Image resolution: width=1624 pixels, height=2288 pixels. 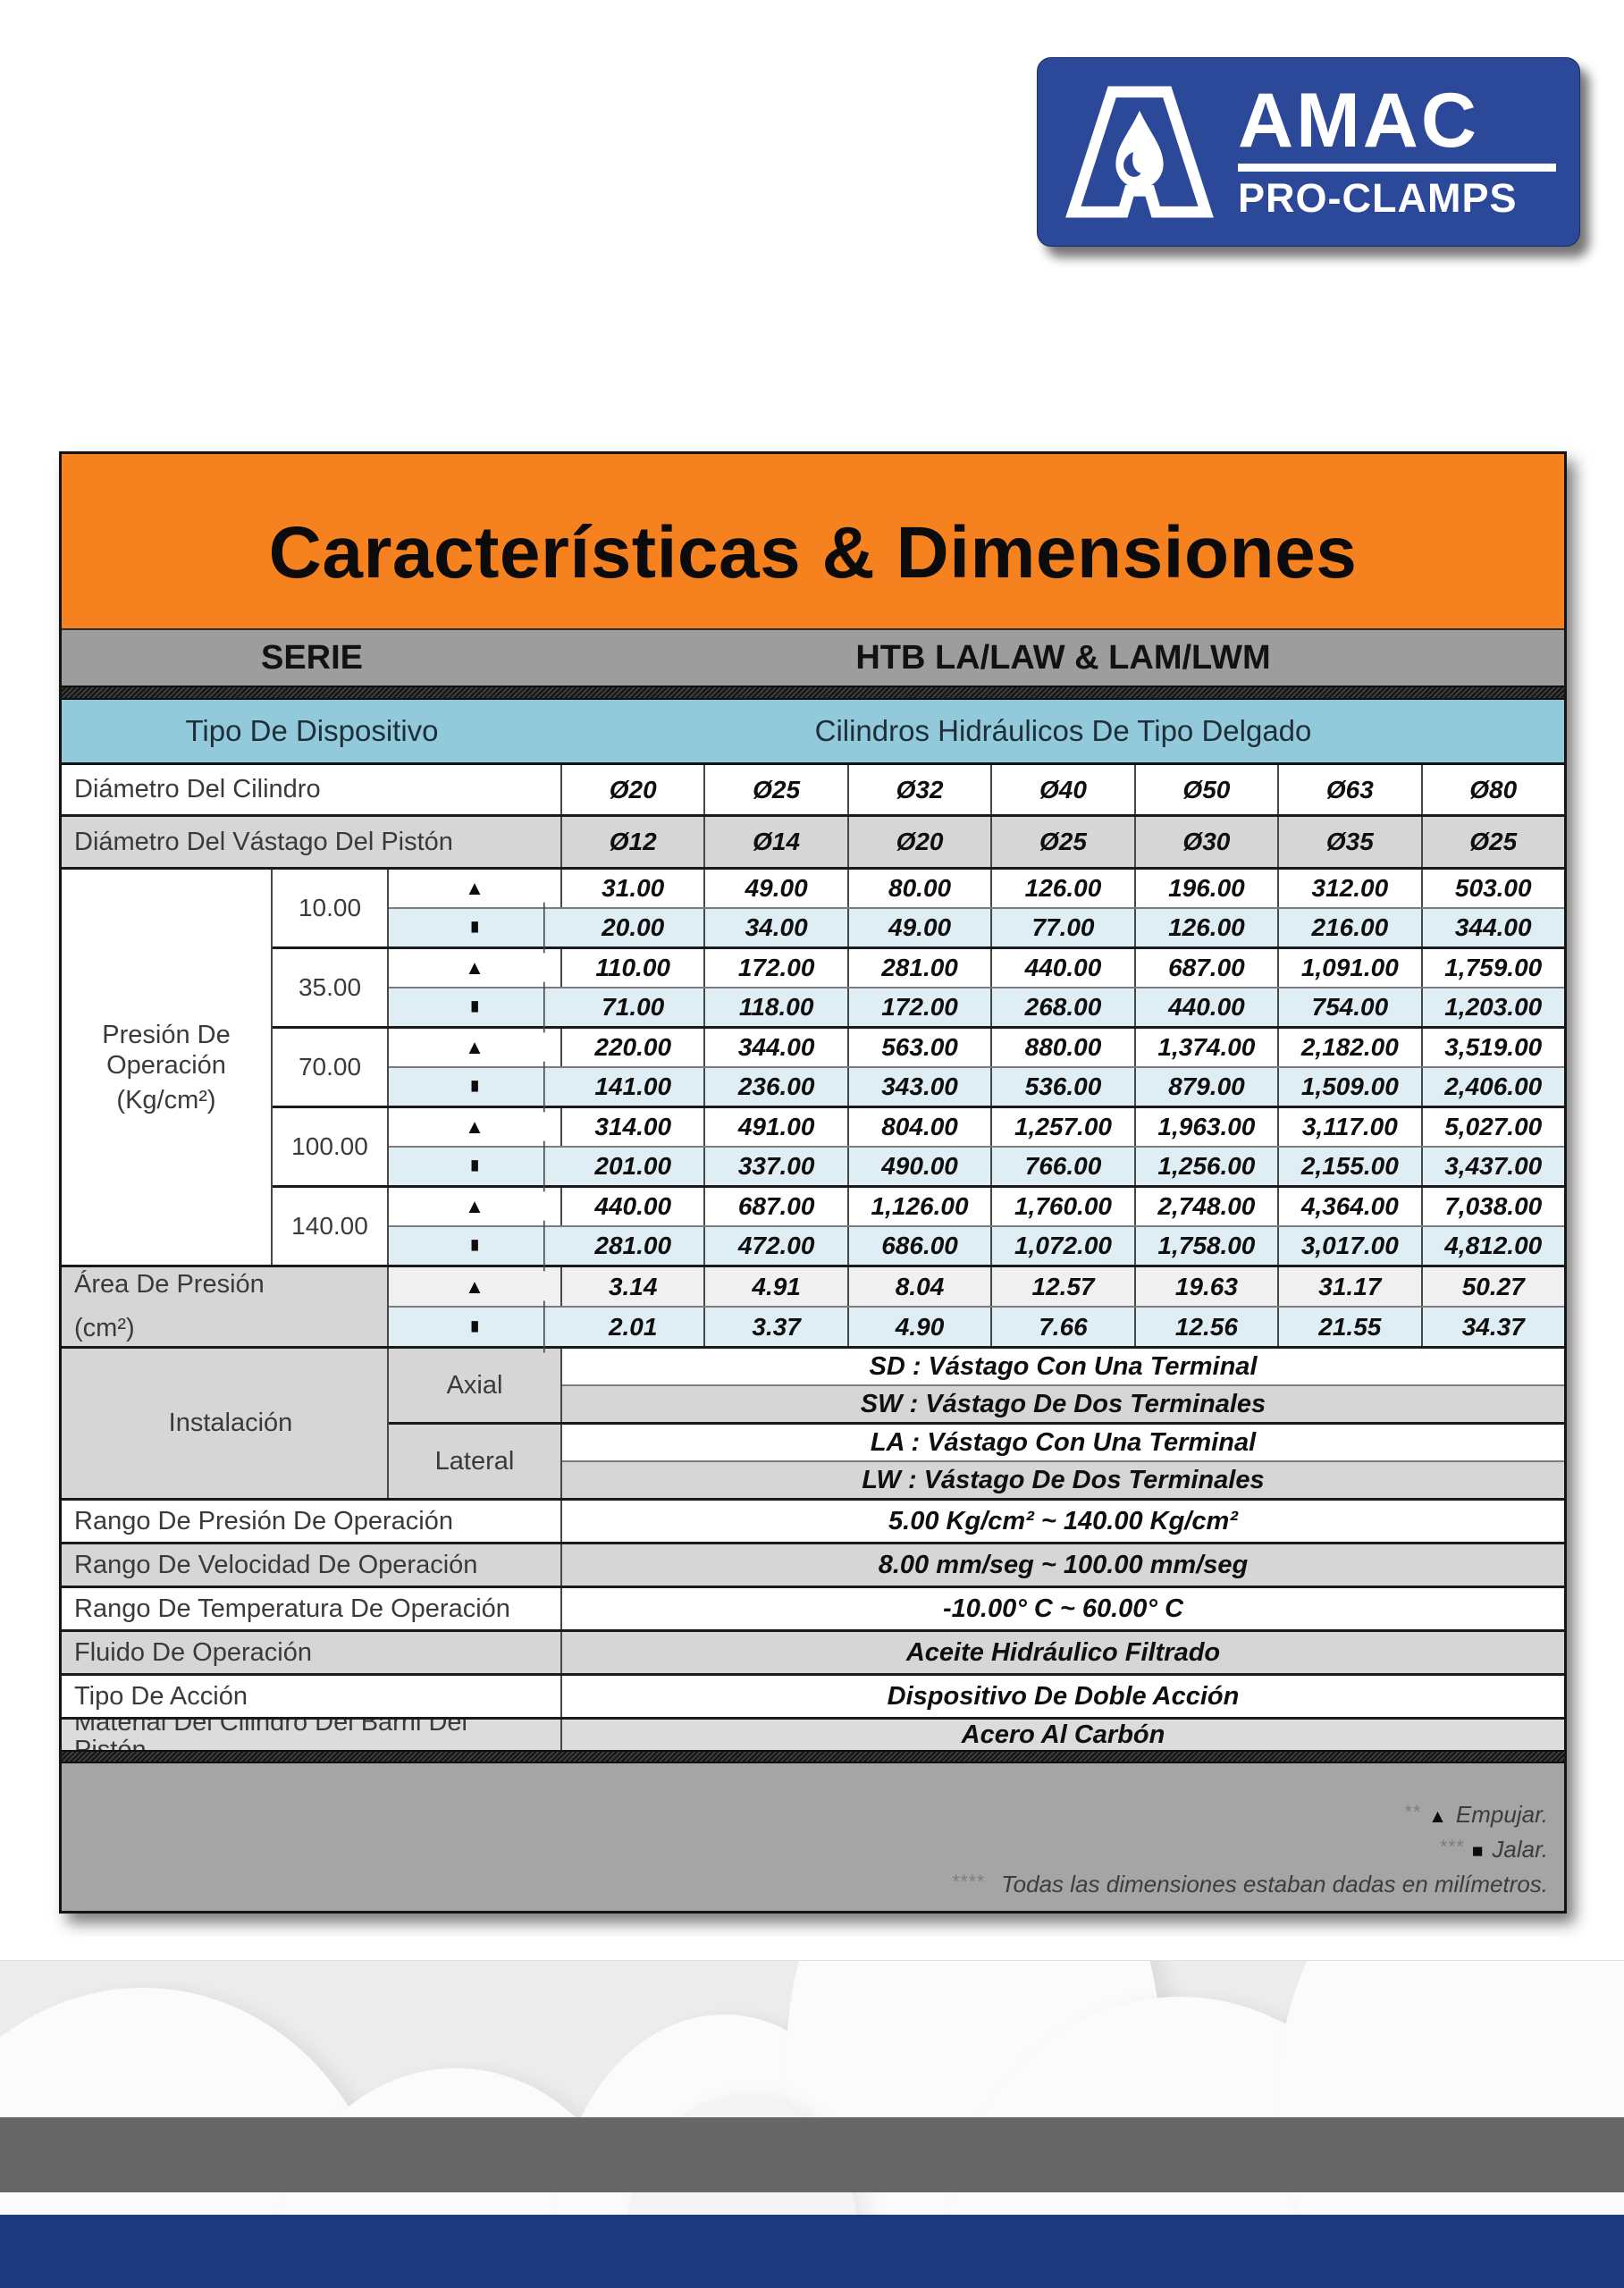 I want to click on table-cell: Ø63, so click(x=1351, y=790).